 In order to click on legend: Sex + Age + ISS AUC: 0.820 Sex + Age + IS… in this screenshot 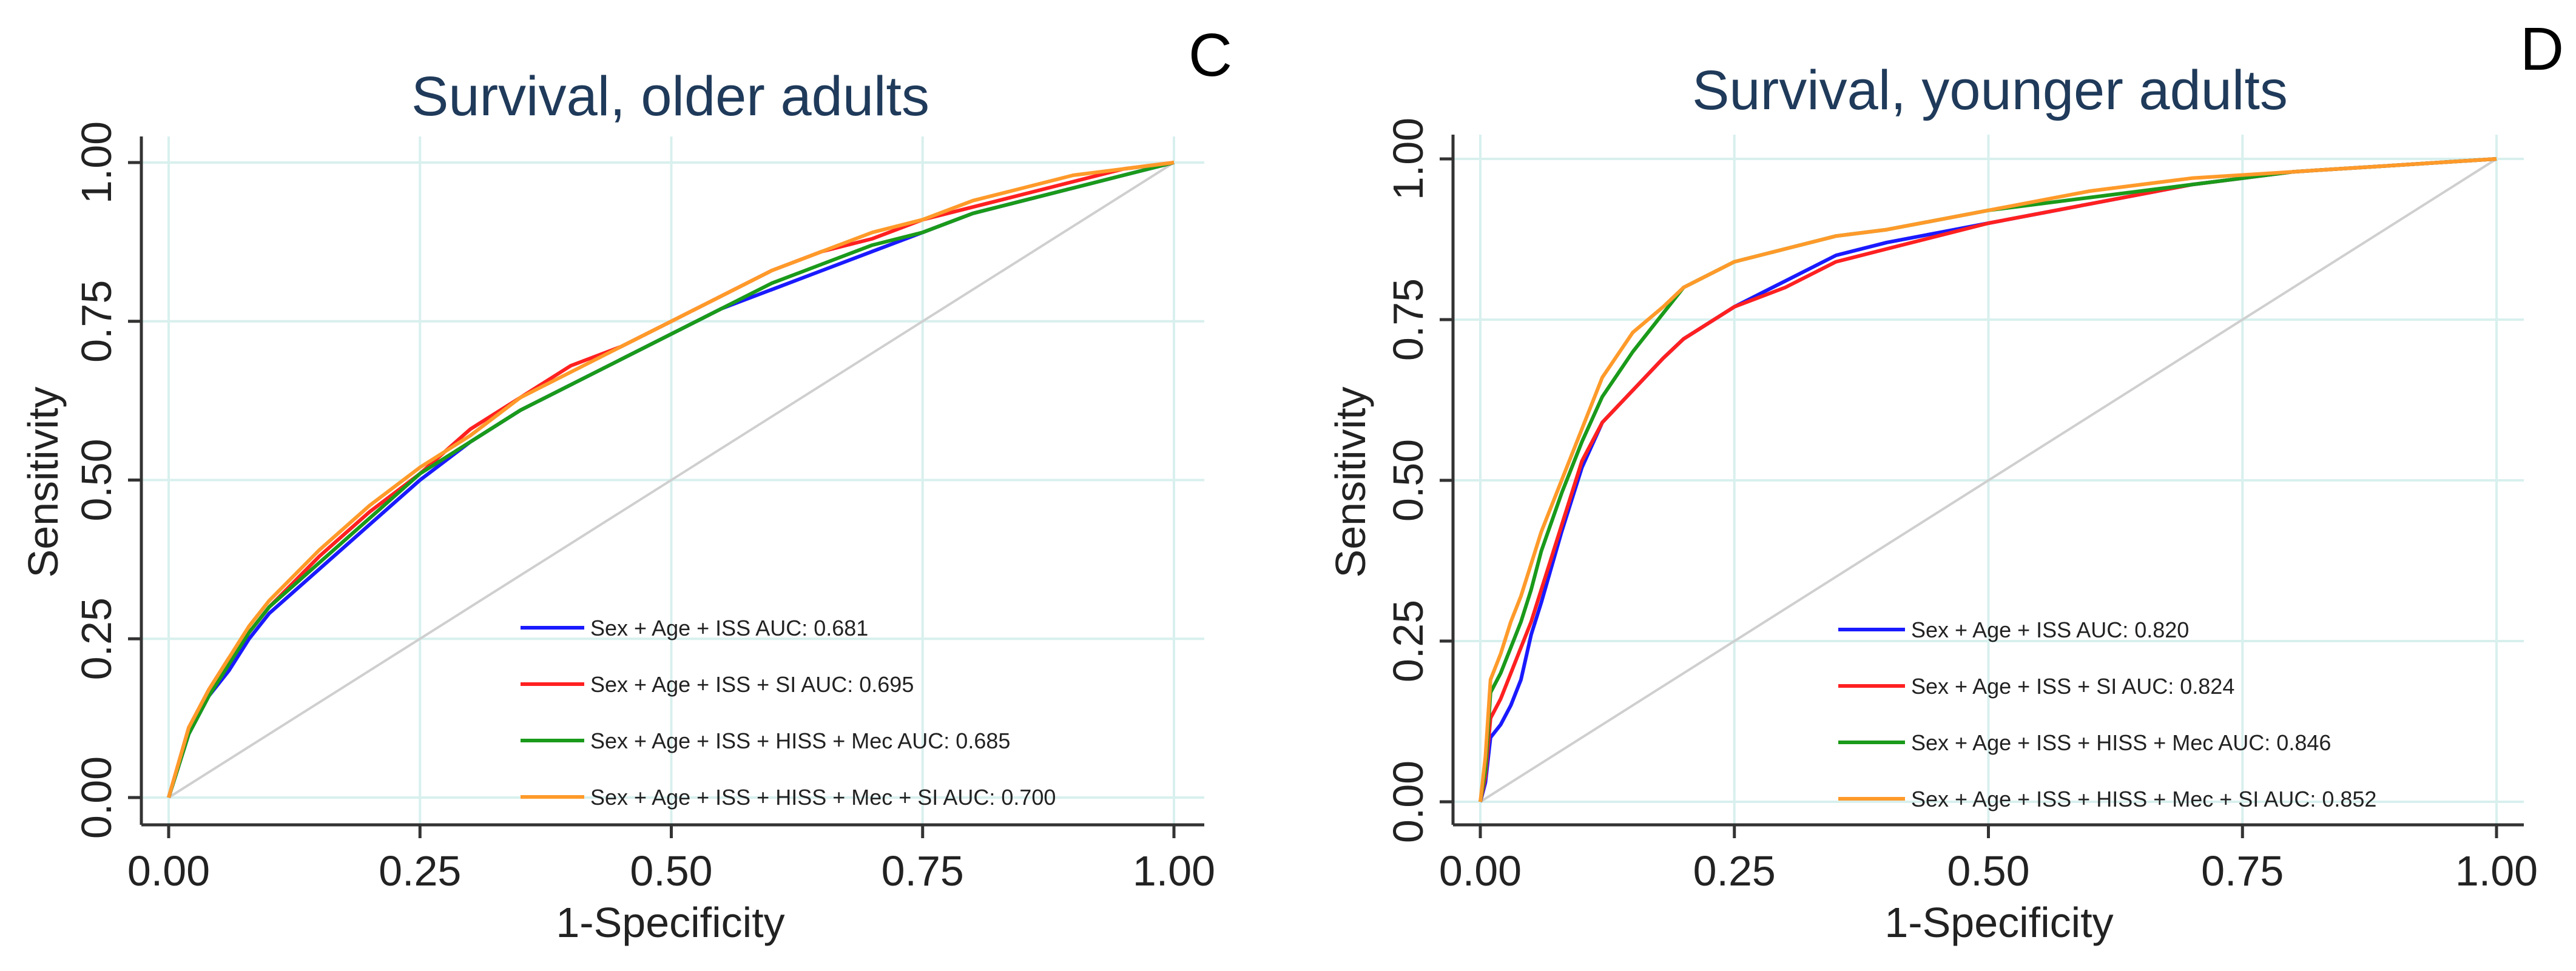, I will do `click(2107, 714)`.